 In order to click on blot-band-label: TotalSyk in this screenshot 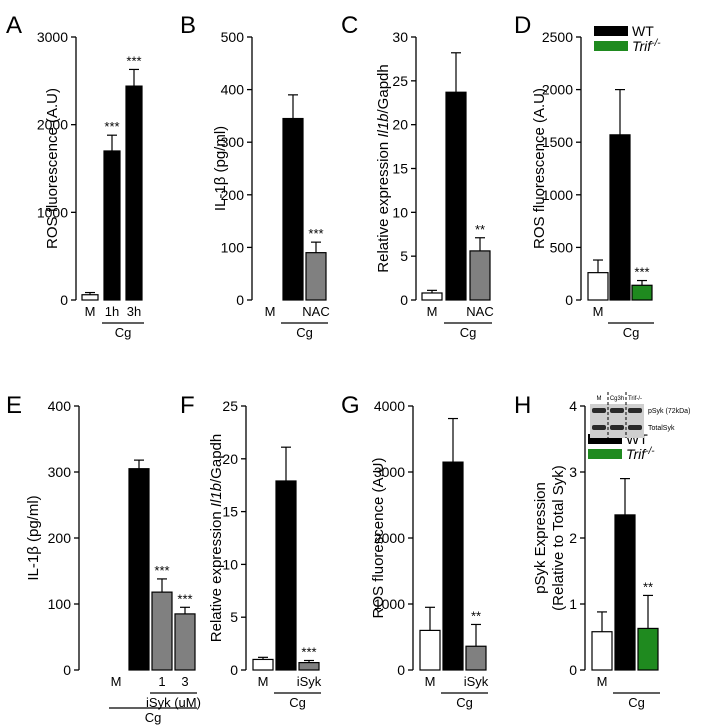, I will do `click(661, 428)`.